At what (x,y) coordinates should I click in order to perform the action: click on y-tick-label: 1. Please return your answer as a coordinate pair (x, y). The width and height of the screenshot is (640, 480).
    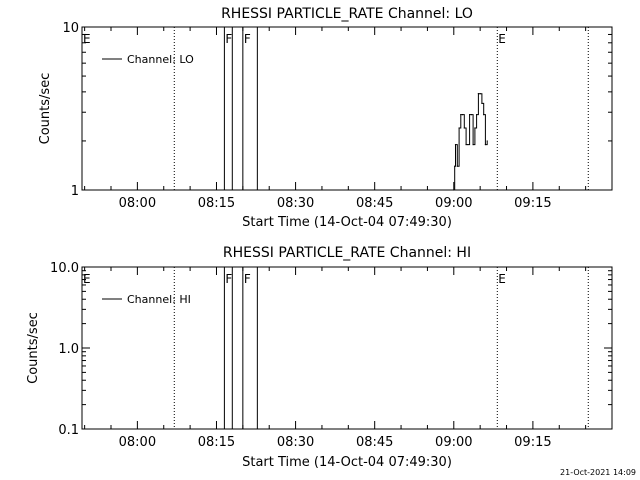
    Looking at the image, I should click on (75, 191).